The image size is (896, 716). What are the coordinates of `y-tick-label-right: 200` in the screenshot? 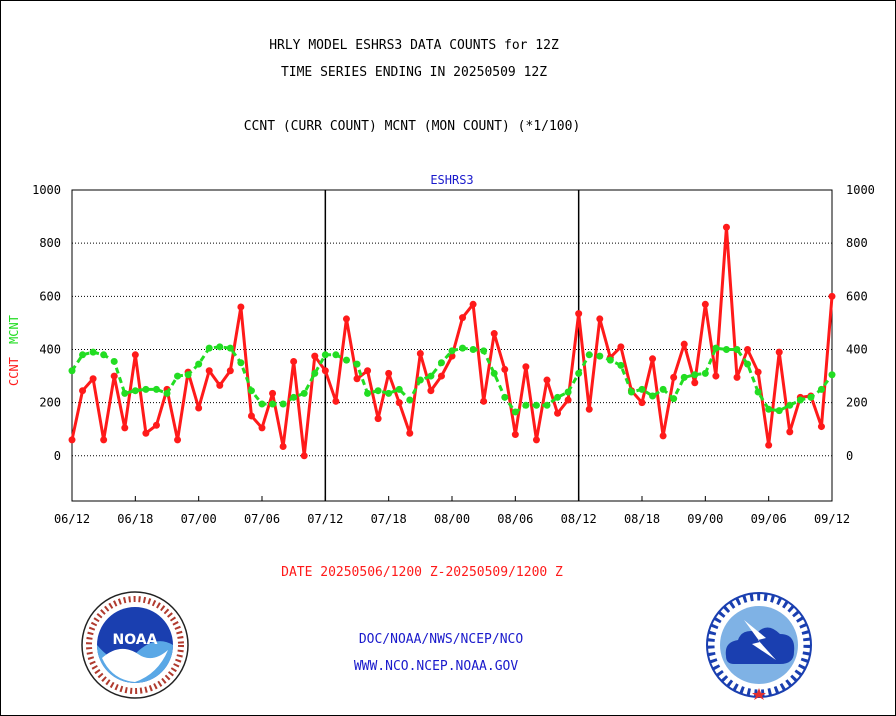 It's located at (857, 403).